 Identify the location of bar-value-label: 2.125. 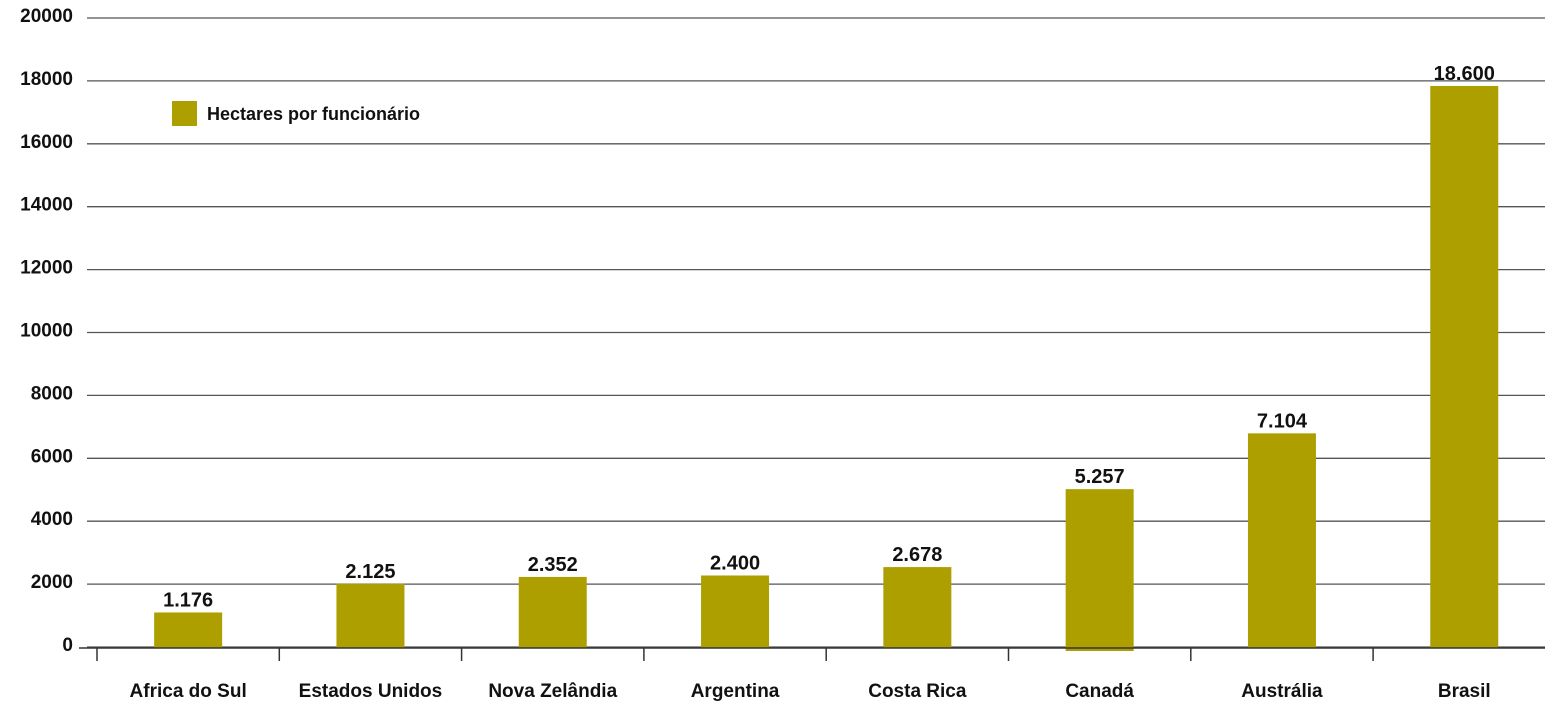
(370, 572).